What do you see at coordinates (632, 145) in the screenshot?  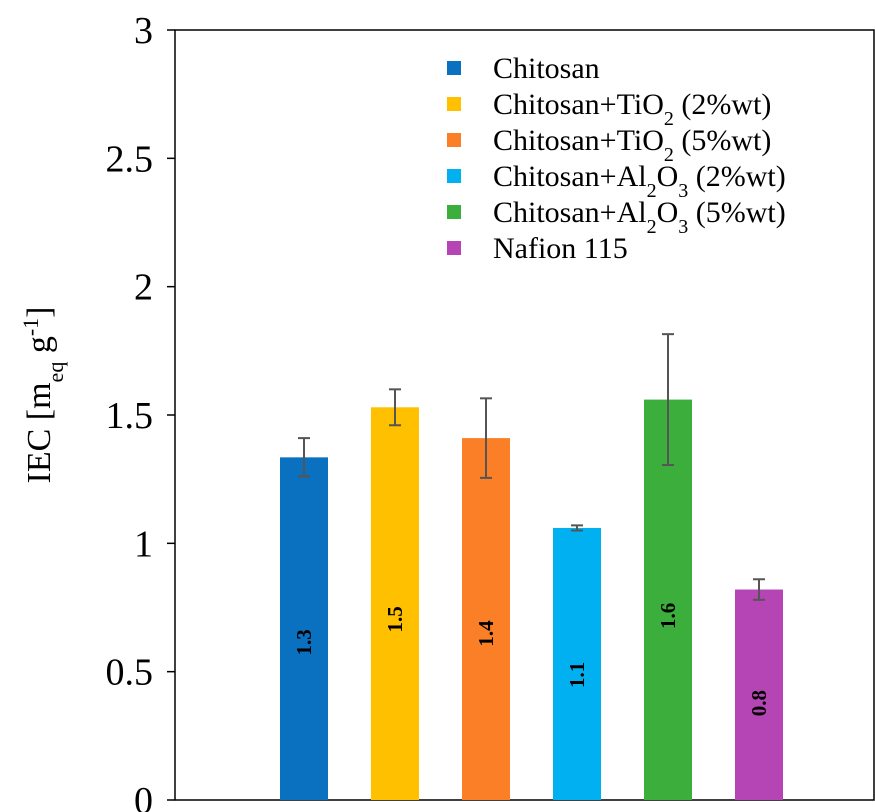 I see `legend-label: Chitosan+TiO2 (5%wt)` at bounding box center [632, 145].